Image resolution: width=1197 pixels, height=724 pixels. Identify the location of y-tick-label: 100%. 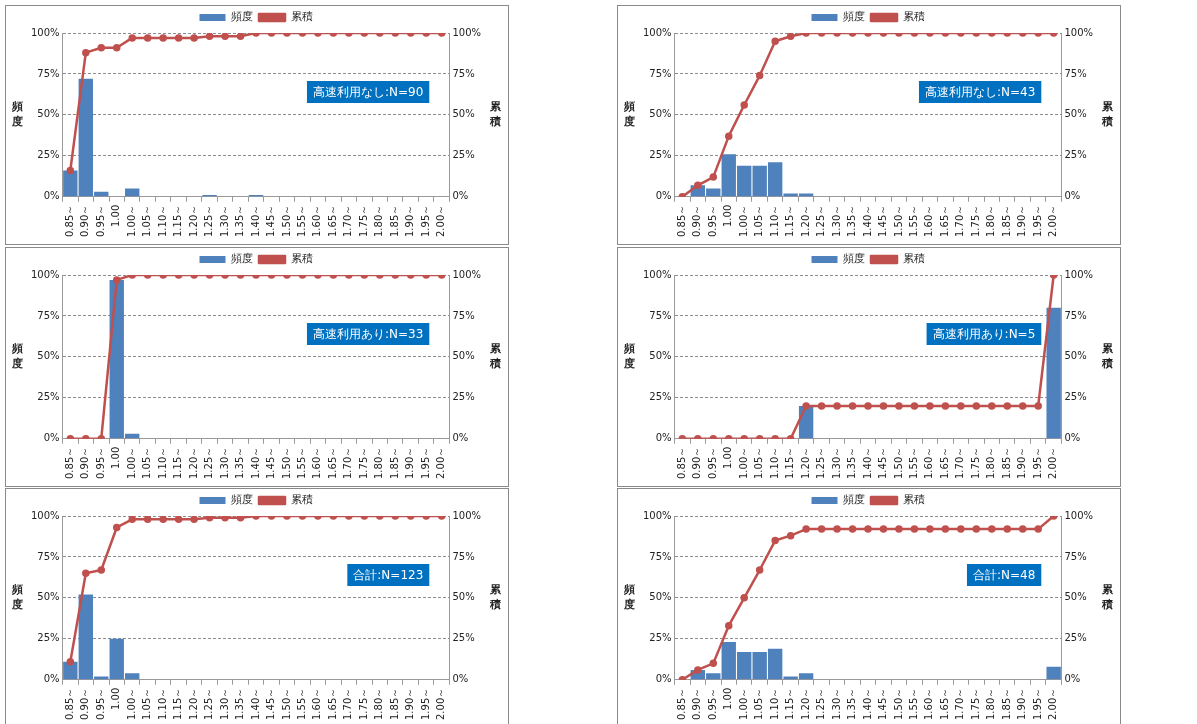
(45, 515).